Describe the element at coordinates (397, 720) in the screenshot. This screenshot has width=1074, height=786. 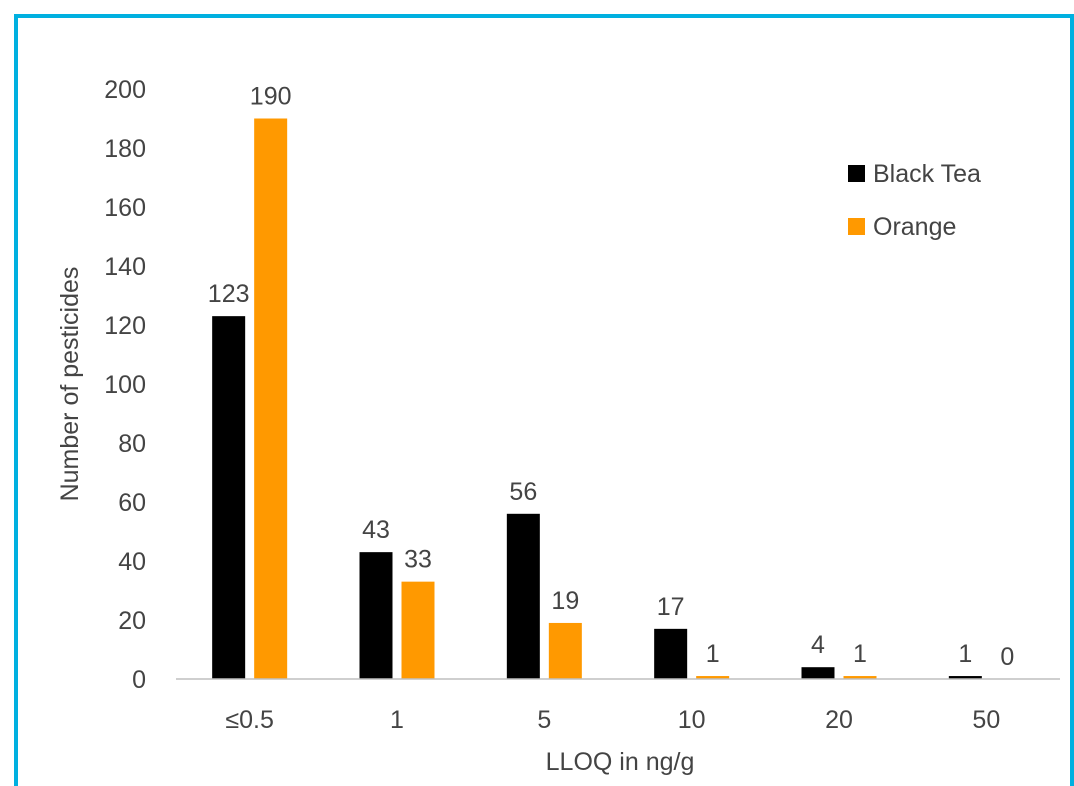
I see `x-tick-label: 1` at that location.